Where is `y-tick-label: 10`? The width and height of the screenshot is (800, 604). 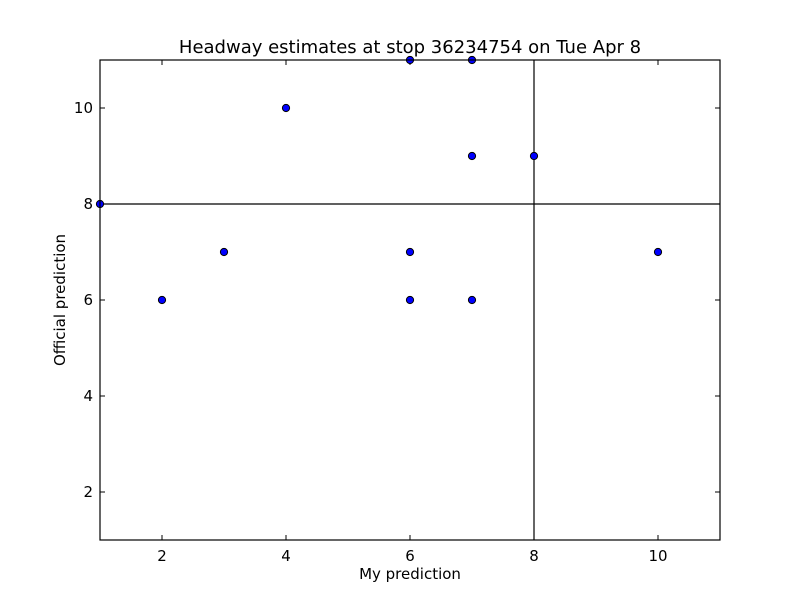 y-tick-label: 10 is located at coordinates (83, 108).